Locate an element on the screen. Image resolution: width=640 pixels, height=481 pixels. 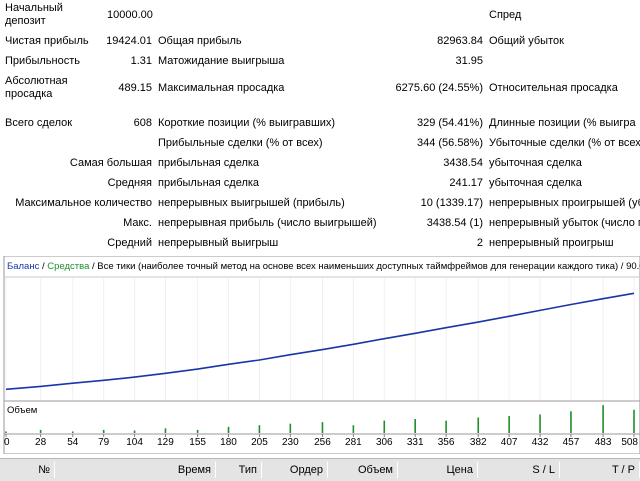
max-streak-value: 3438.54 (1) is located at coordinates (454, 223).